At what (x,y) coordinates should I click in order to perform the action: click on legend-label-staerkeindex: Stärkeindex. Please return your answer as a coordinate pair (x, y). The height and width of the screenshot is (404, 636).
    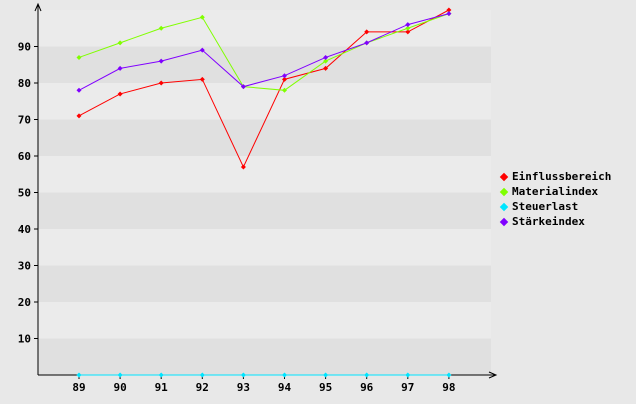
    Looking at the image, I should click on (548, 221).